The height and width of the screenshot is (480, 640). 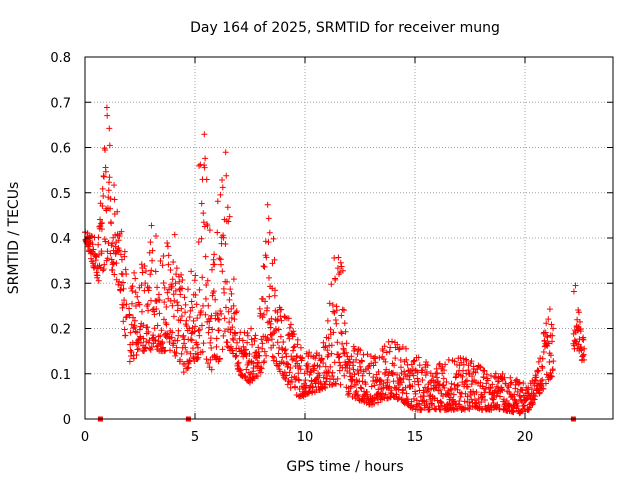 What do you see at coordinates (14, 238) in the screenshot?
I see `y-axis-label: SRMTID / TECUs` at bounding box center [14, 238].